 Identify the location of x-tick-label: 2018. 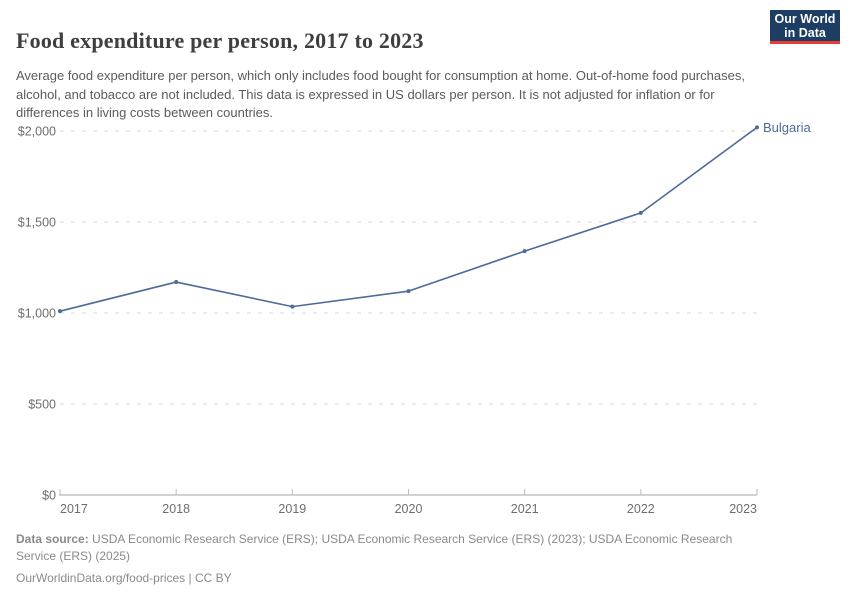
(176, 509).